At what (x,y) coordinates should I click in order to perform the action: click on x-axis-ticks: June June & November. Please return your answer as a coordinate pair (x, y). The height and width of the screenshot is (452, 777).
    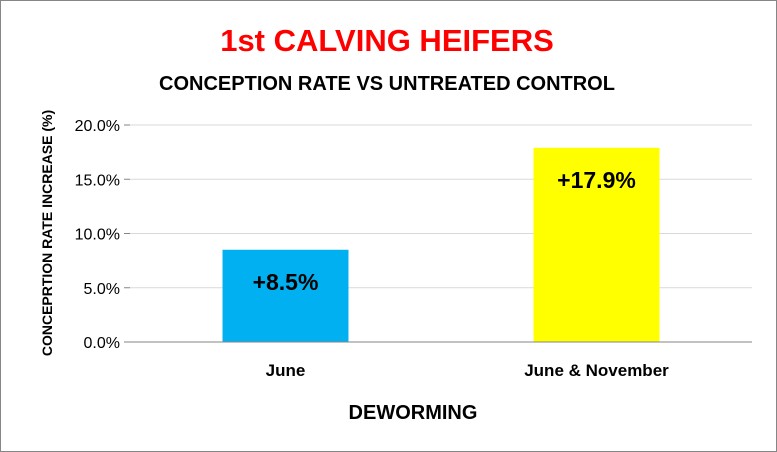
    Looking at the image, I should click on (467, 370).